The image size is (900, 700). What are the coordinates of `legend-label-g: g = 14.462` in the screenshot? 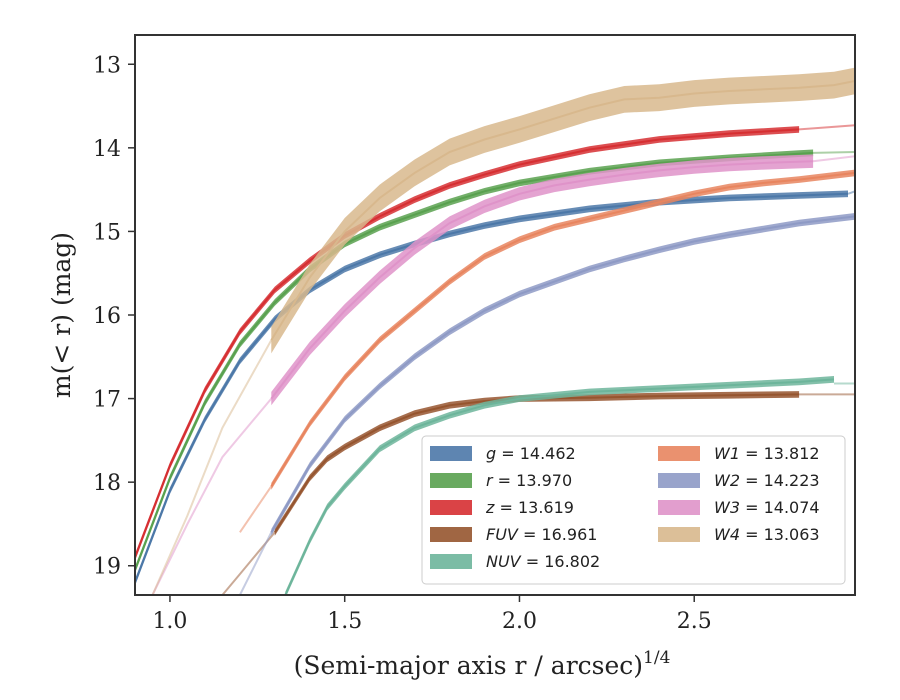 It's located at (531, 453).